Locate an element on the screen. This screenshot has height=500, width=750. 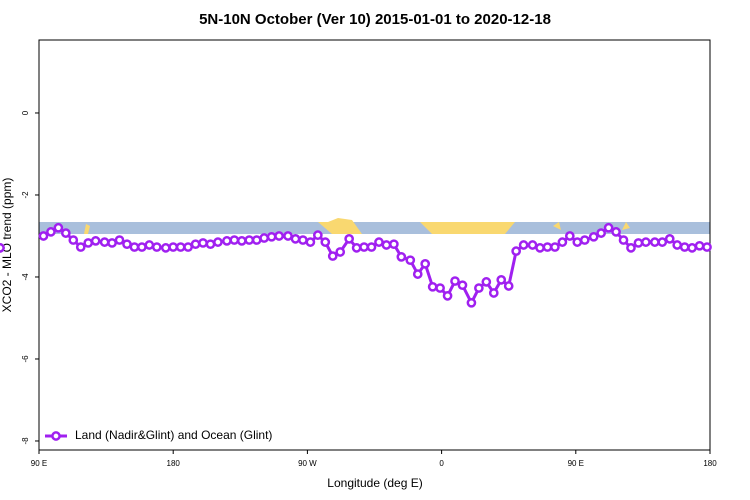
y-axis-label: XCO2 - MLO trend (ppm) is located at coordinates (7, 245).